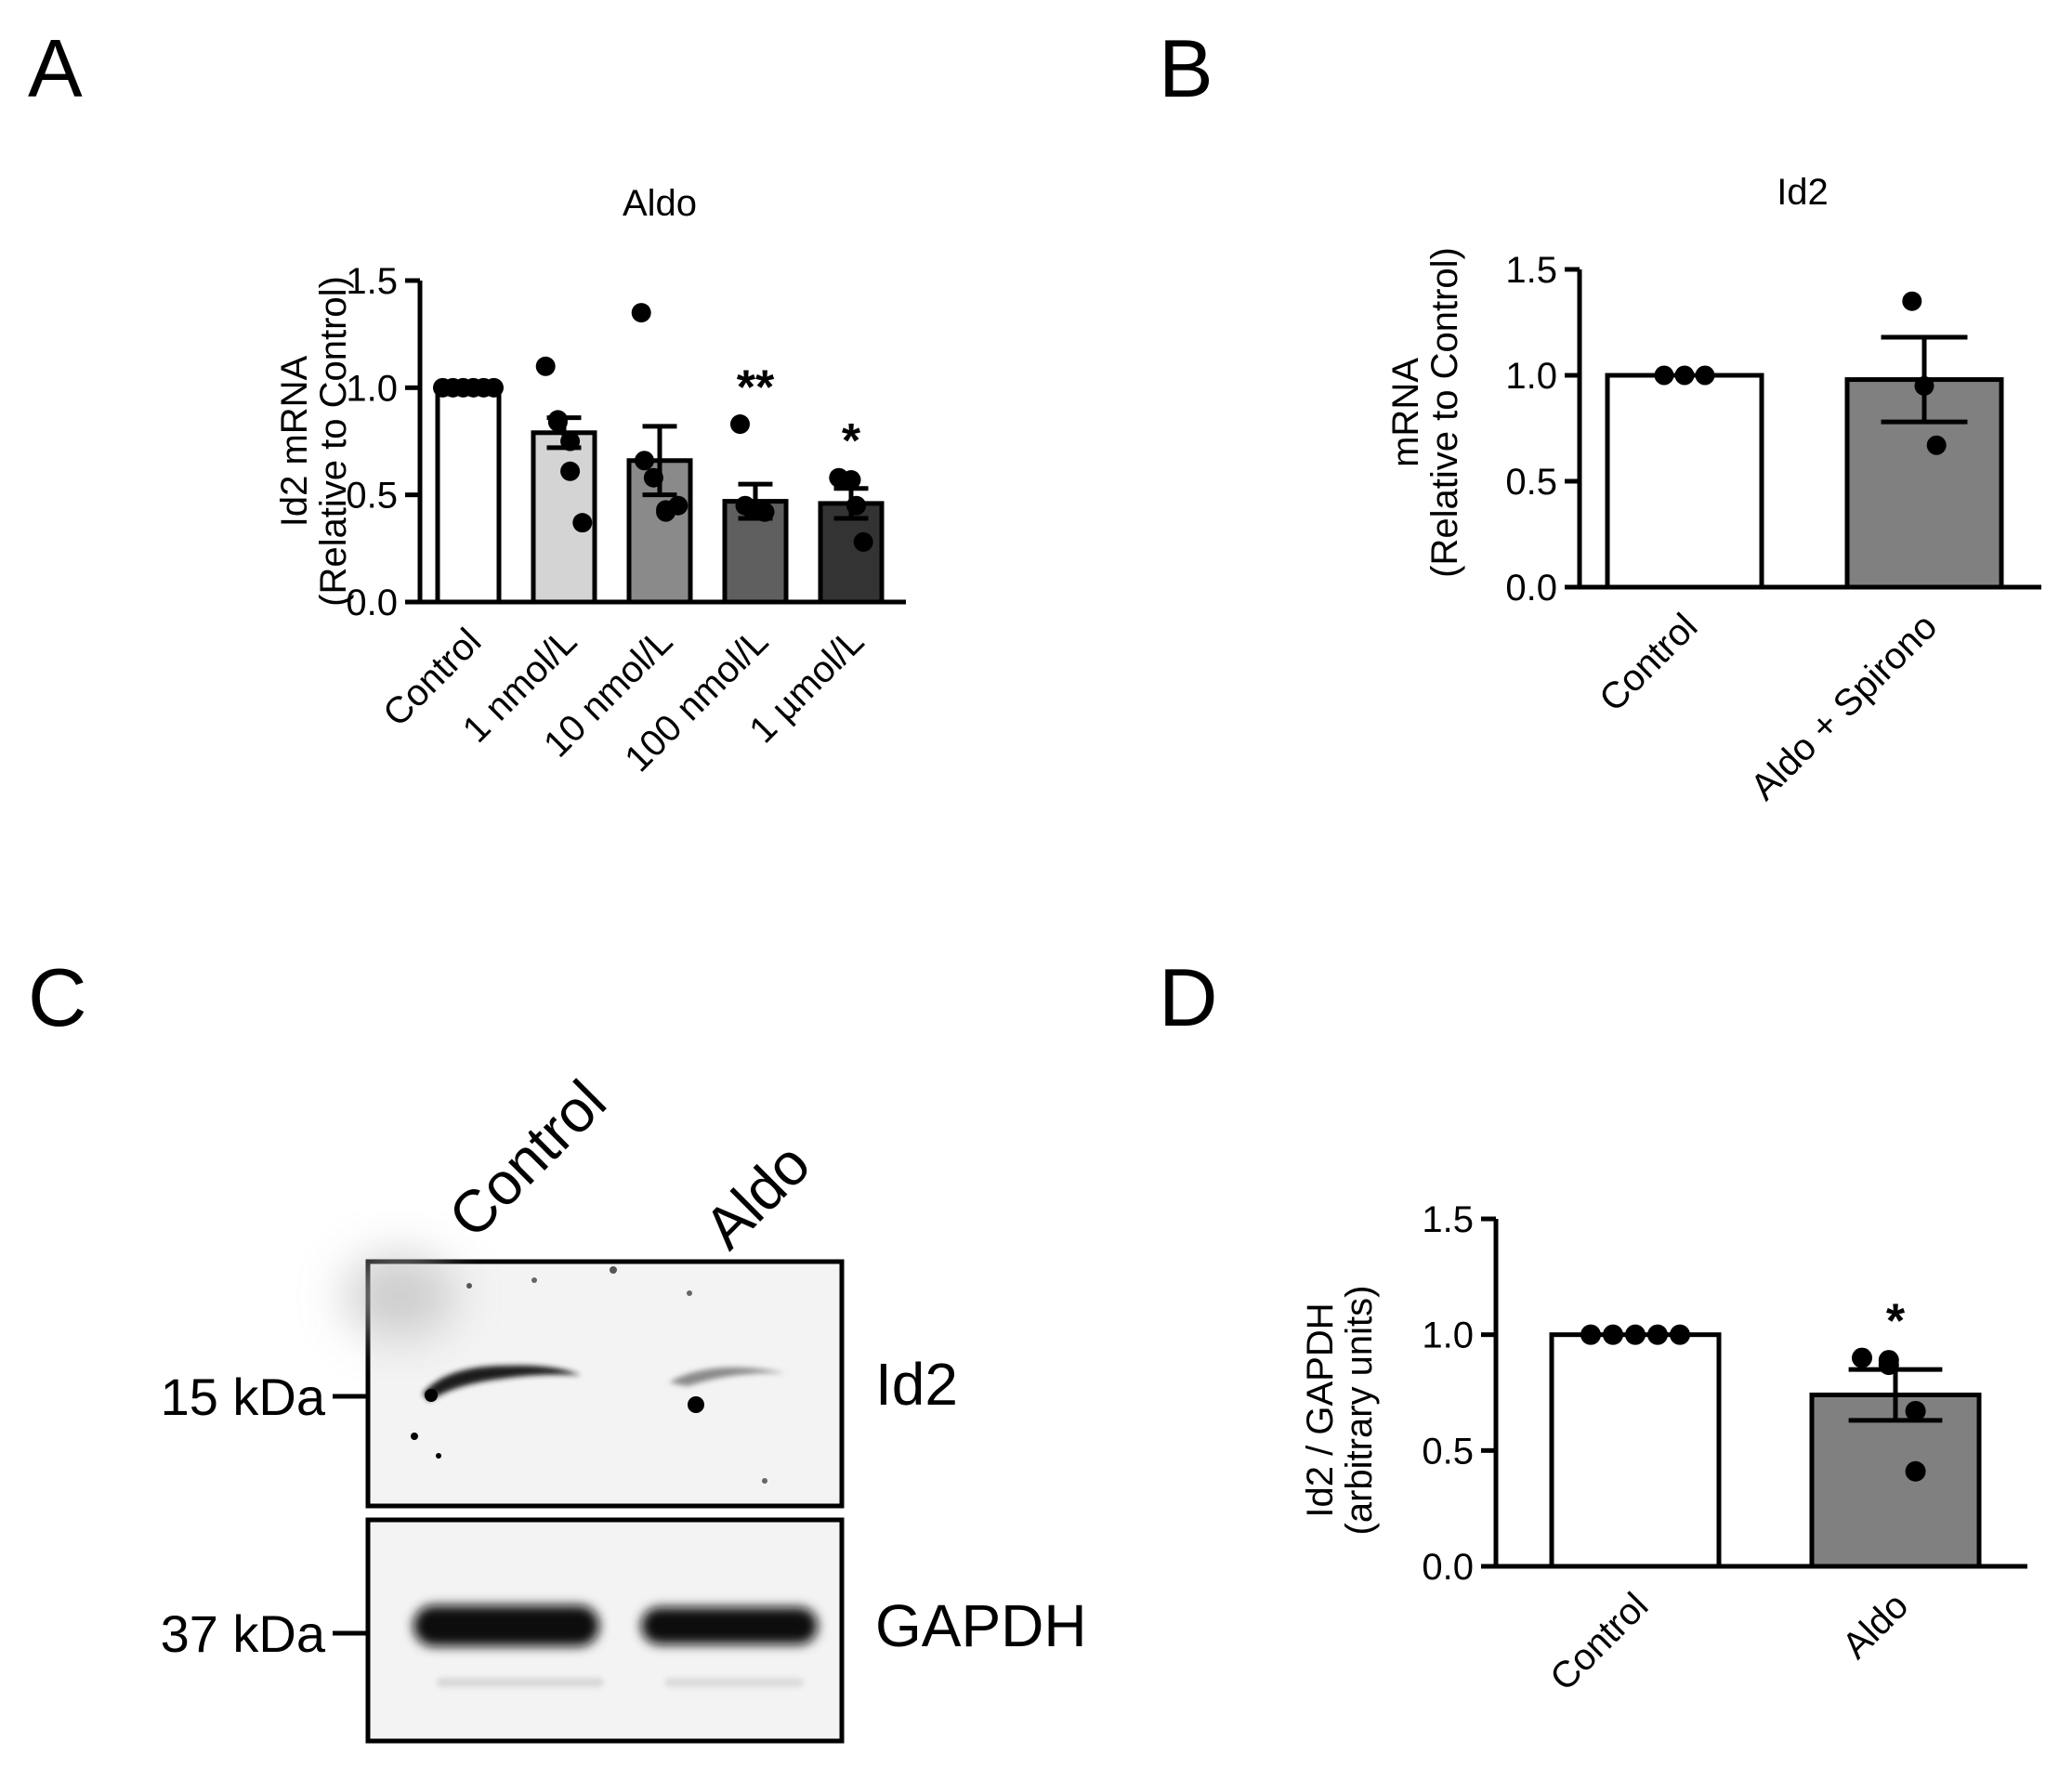 This screenshot has width=2072, height=1767. I want to click on blot-marker-label: 15 kDa, so click(243, 1397).